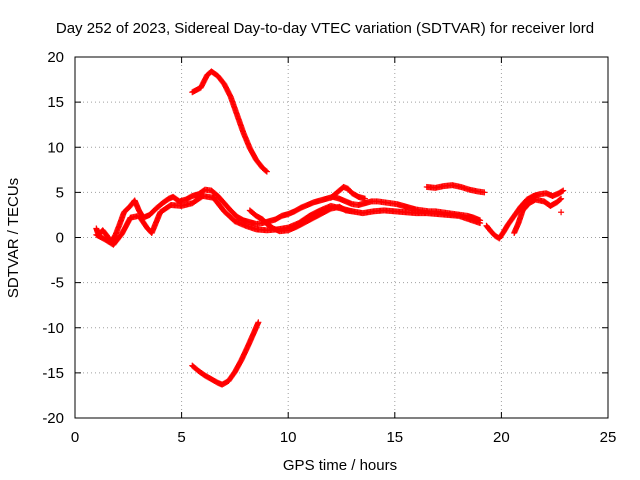 Image resolution: width=640 pixels, height=480 pixels. Describe the element at coordinates (53, 328) in the screenshot. I see `y-tick-label: -10` at that location.